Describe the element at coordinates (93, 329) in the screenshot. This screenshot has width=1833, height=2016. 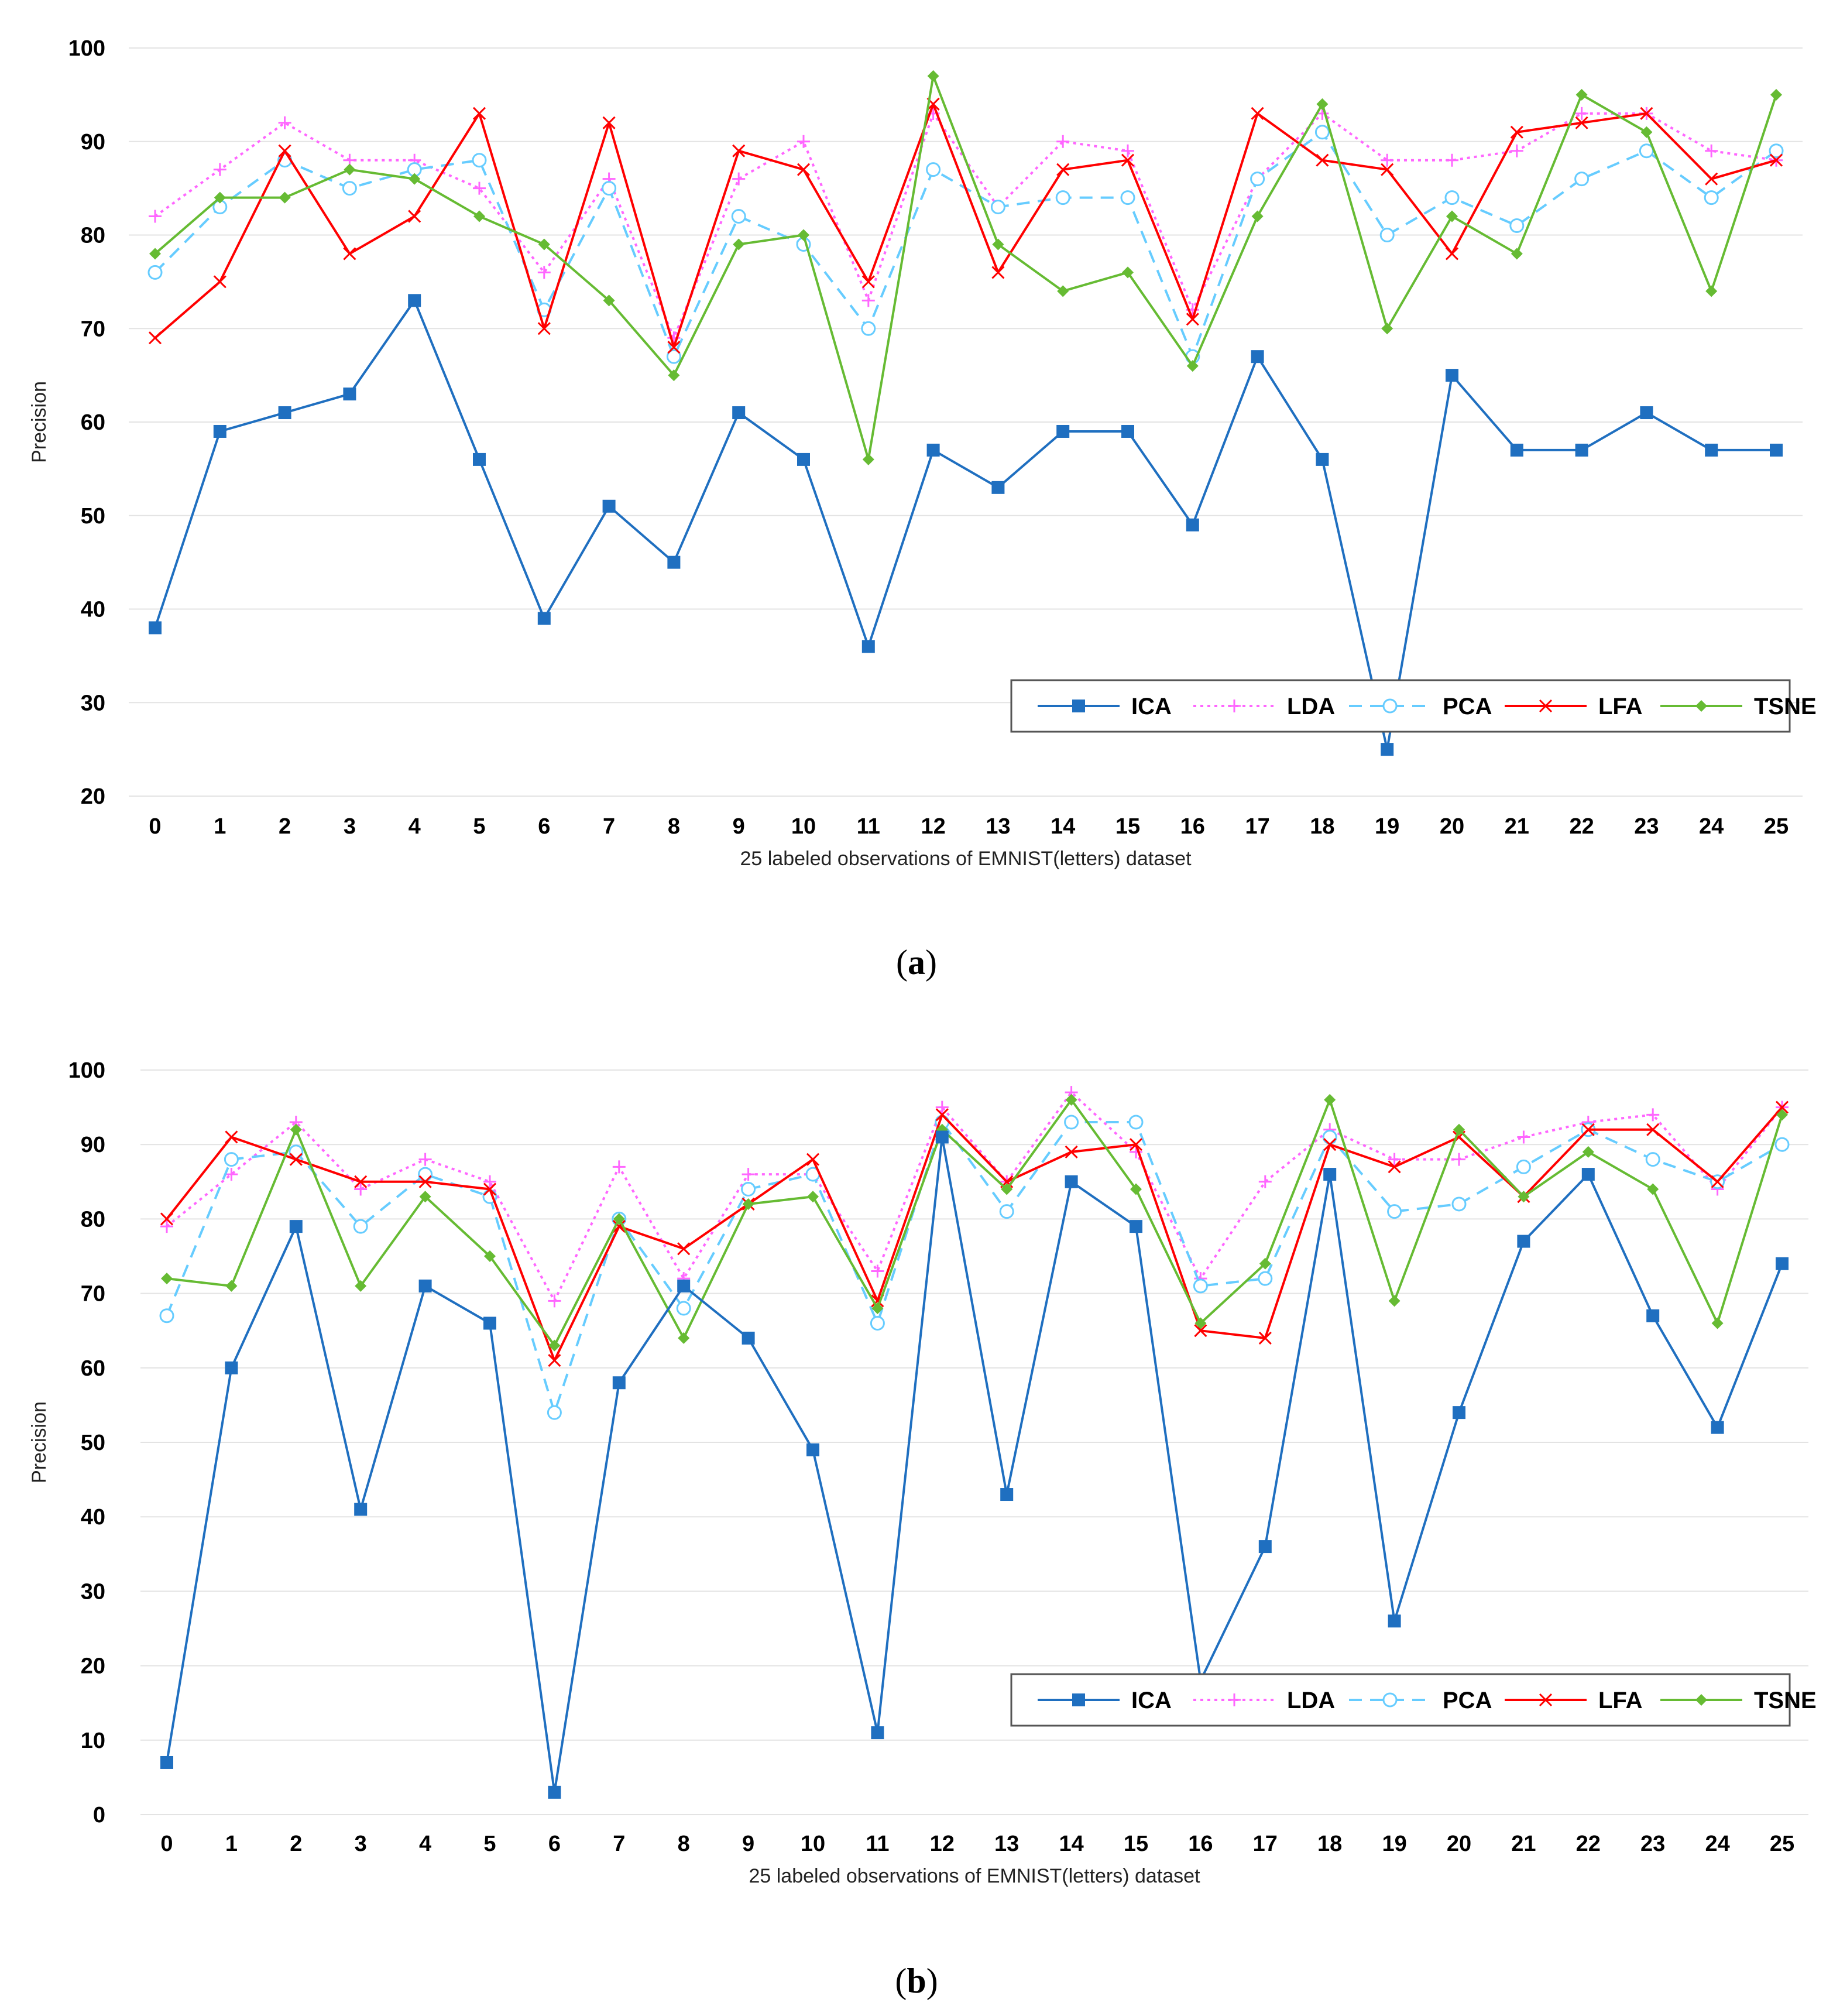
I see `y-tick-label: 70` at that location.